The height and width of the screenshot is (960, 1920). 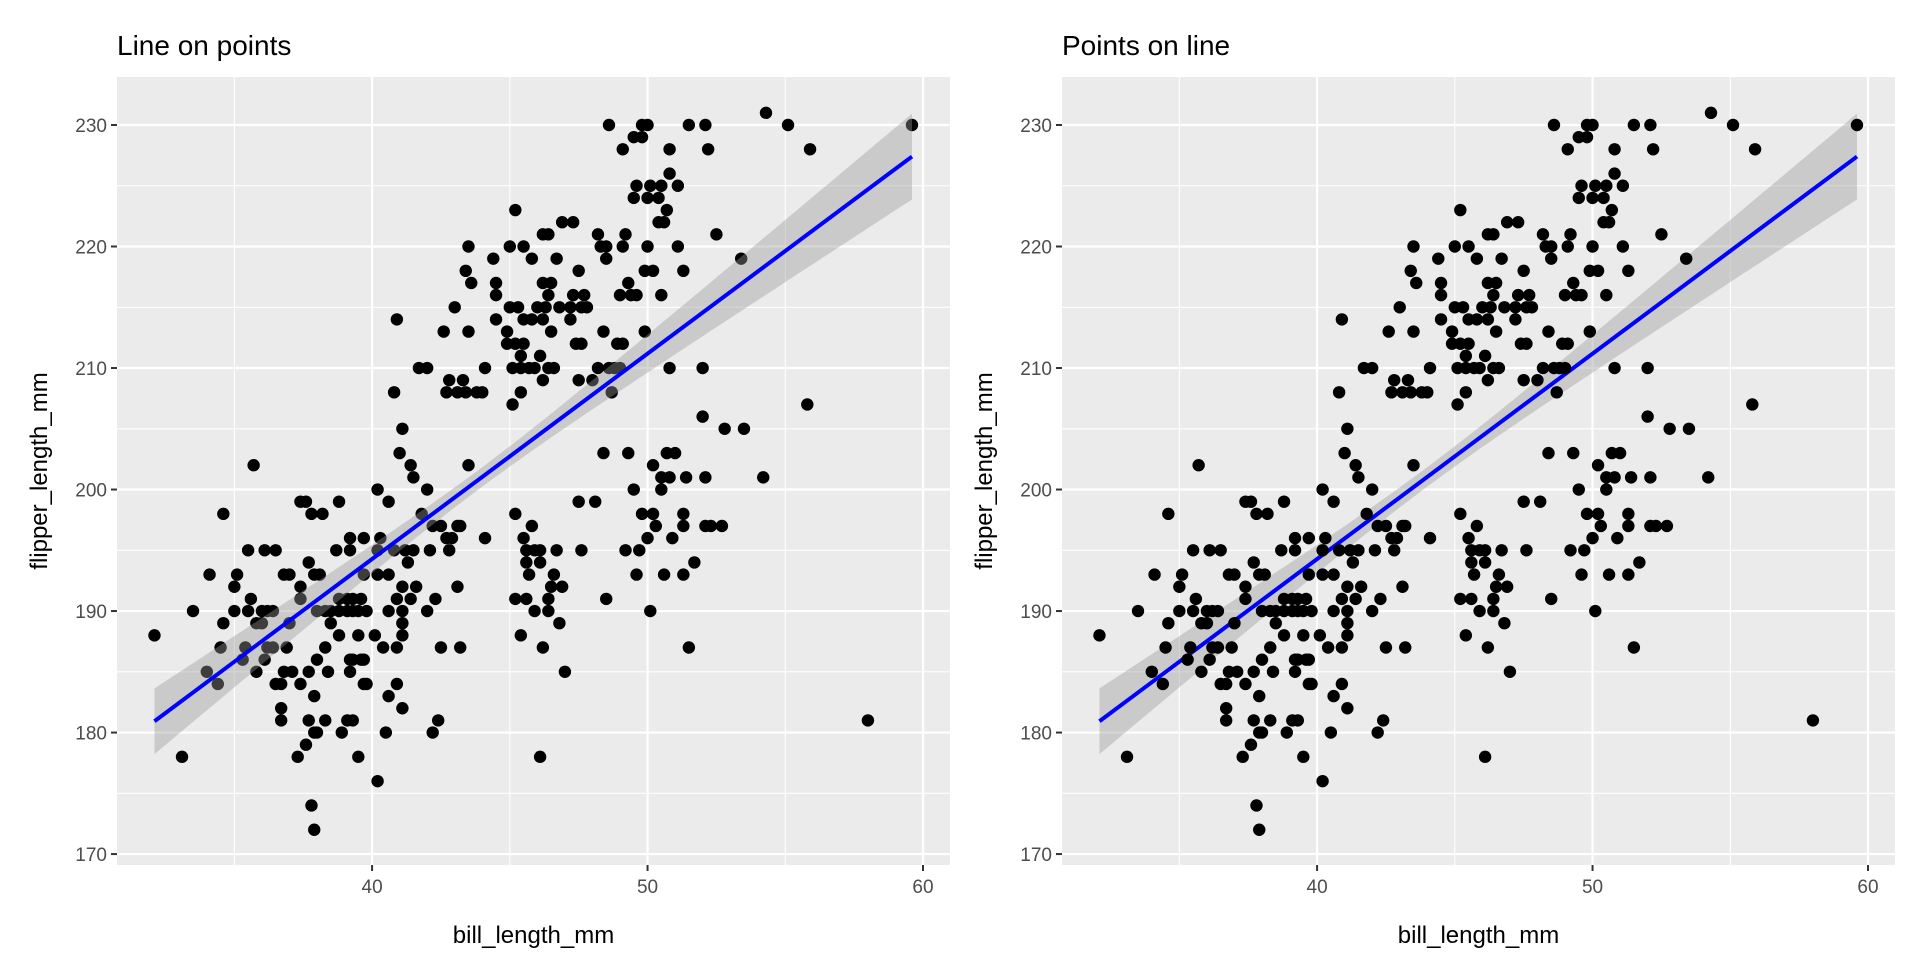 What do you see at coordinates (1146, 45) in the screenshot?
I see `chart-title: Points on line` at bounding box center [1146, 45].